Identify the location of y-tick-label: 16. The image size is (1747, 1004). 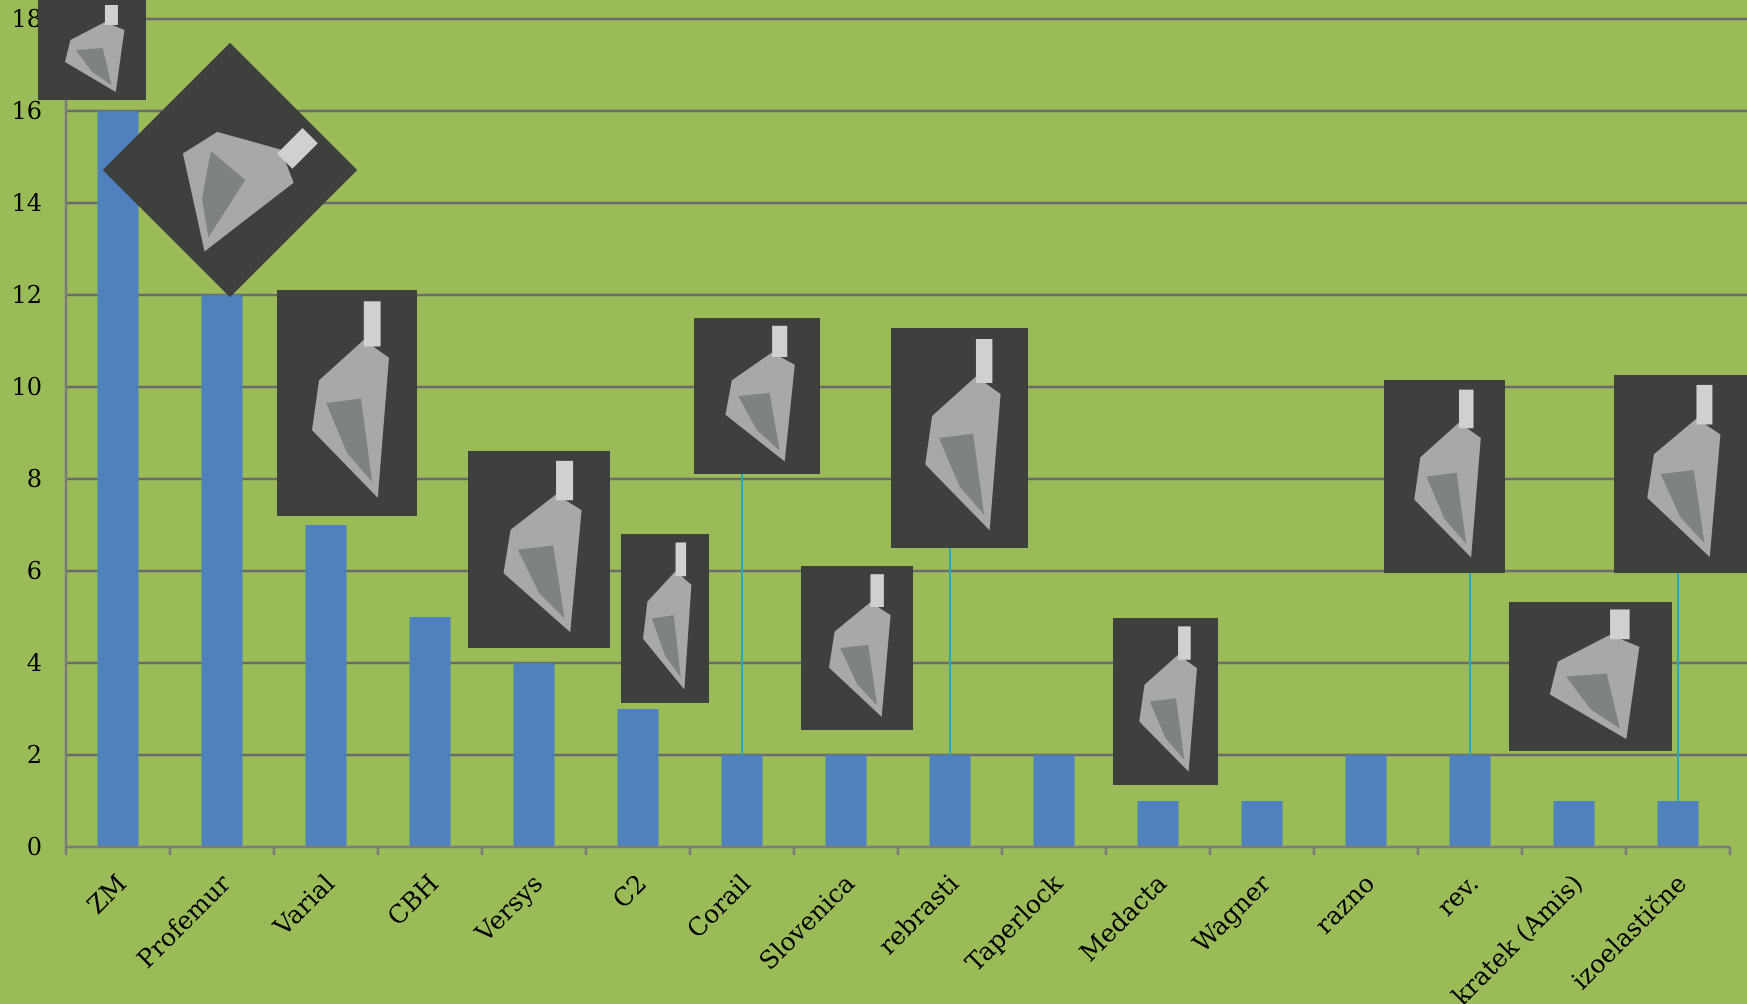
(26, 111).